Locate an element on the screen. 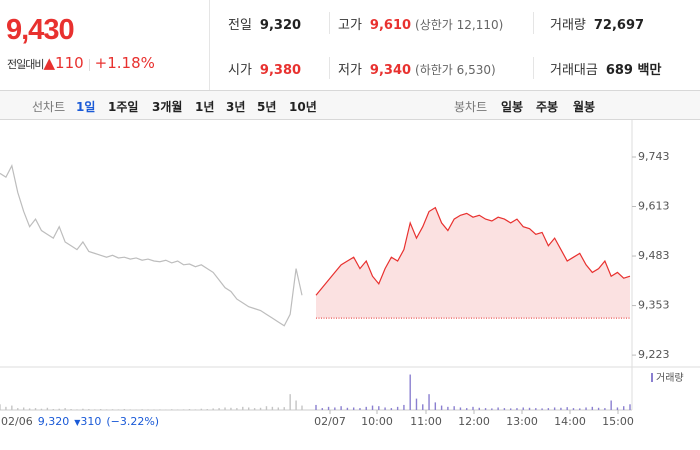 The height and width of the screenshot is (450, 700). footer-info: 02/06 9,320 ▼310 (−3.22%) is located at coordinates (80, 421).